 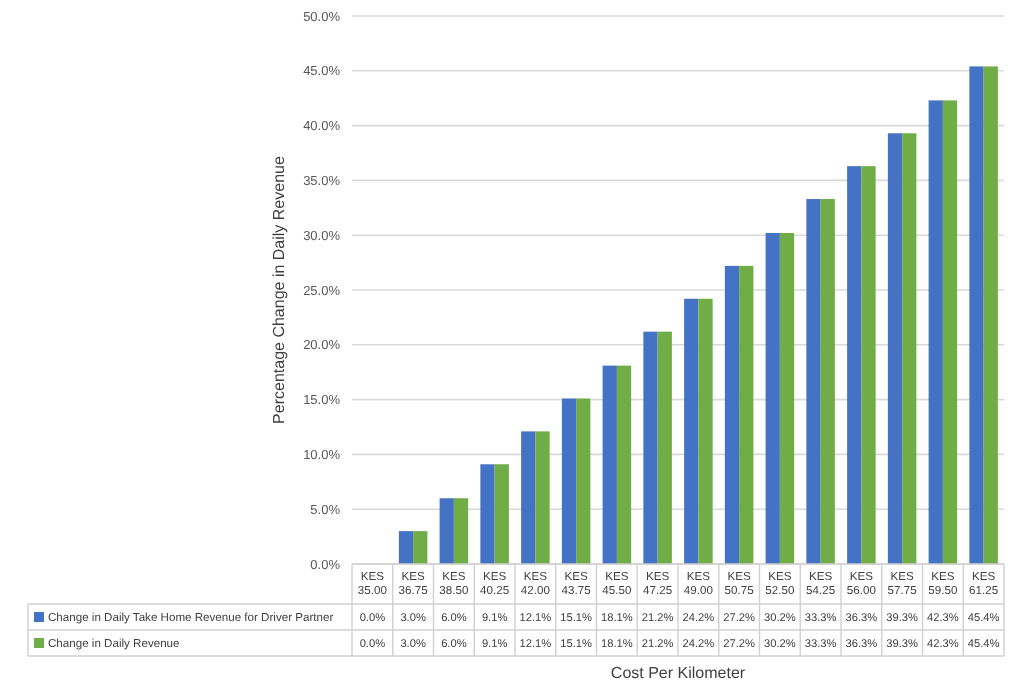 What do you see at coordinates (678, 672) in the screenshot?
I see `x-axis-title: Cost Per Kilometer` at bounding box center [678, 672].